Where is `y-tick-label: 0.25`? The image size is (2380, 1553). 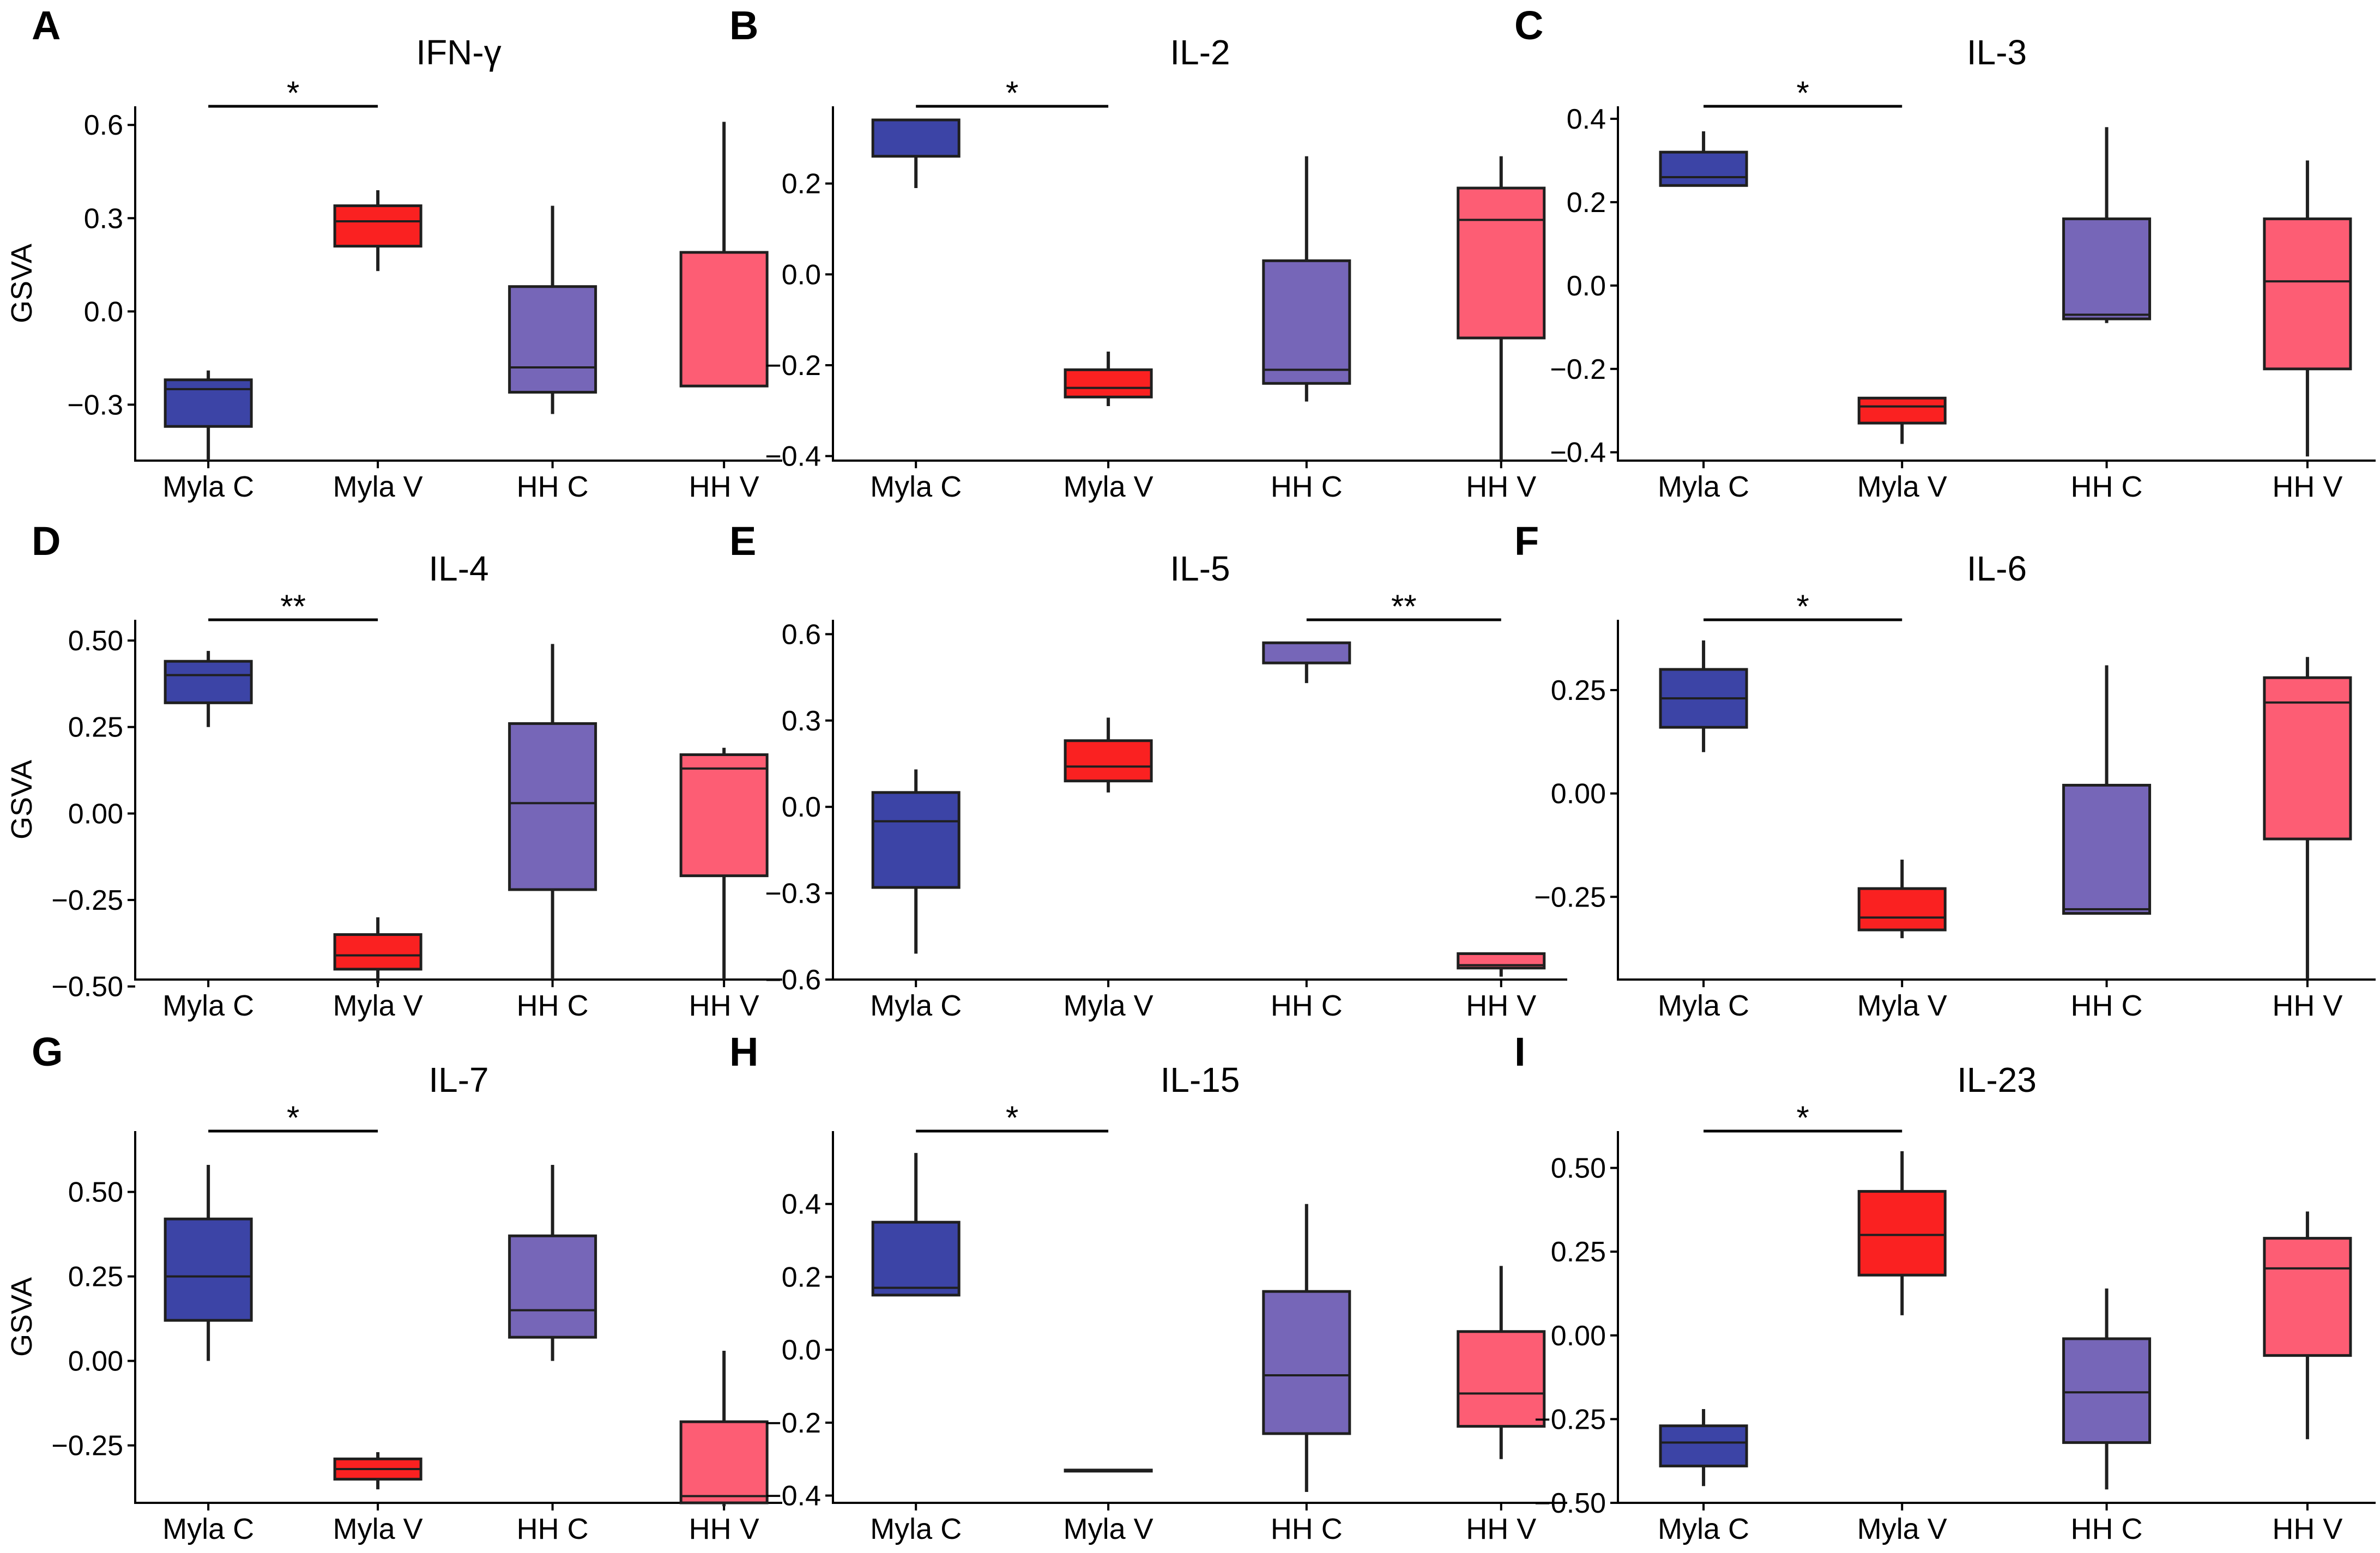
y-tick-label: 0.25 is located at coordinates (1578, 690).